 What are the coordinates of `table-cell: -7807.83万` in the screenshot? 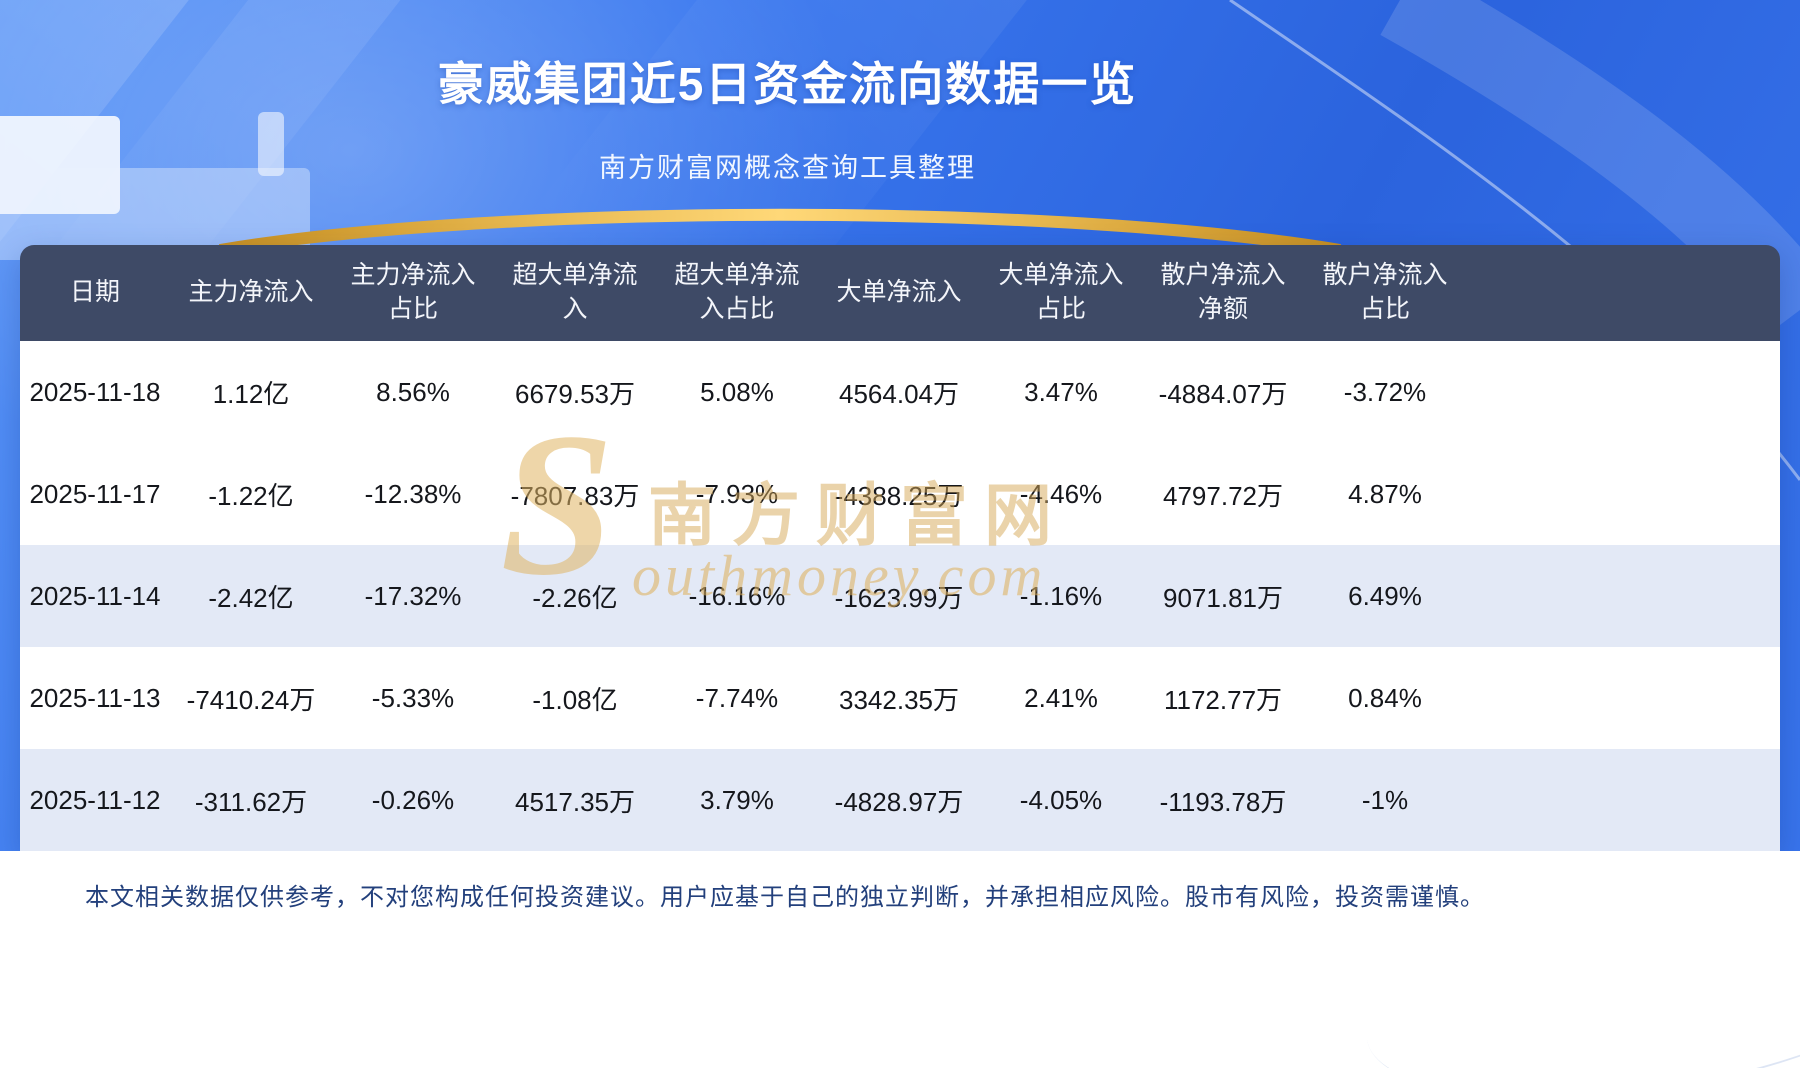 It's located at (575, 495).